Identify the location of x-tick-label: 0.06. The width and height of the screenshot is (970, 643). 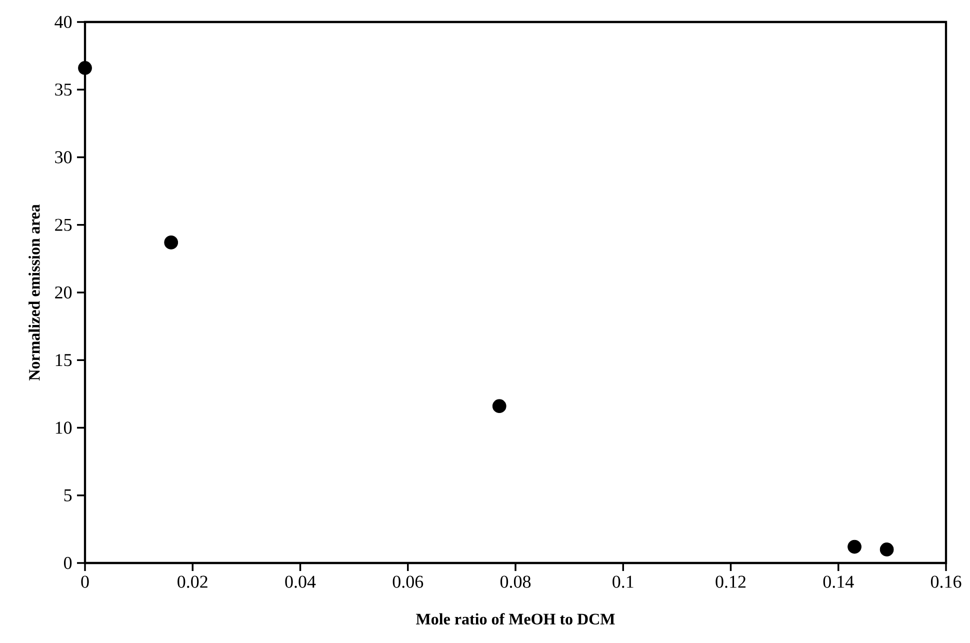
(408, 582).